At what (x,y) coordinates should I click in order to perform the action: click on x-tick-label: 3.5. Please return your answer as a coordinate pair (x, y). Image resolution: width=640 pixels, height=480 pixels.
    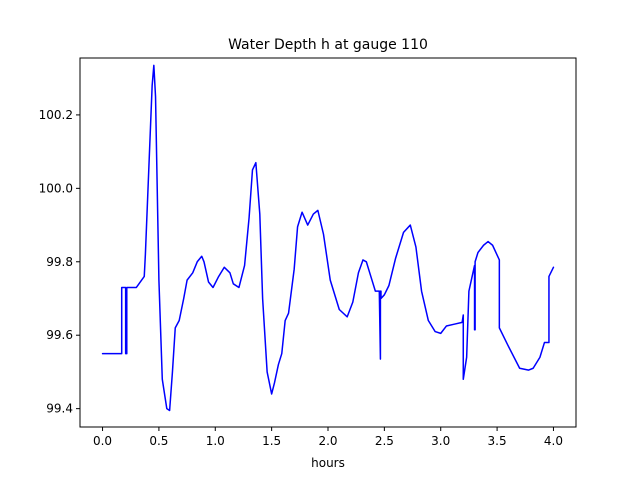
    Looking at the image, I should click on (497, 441).